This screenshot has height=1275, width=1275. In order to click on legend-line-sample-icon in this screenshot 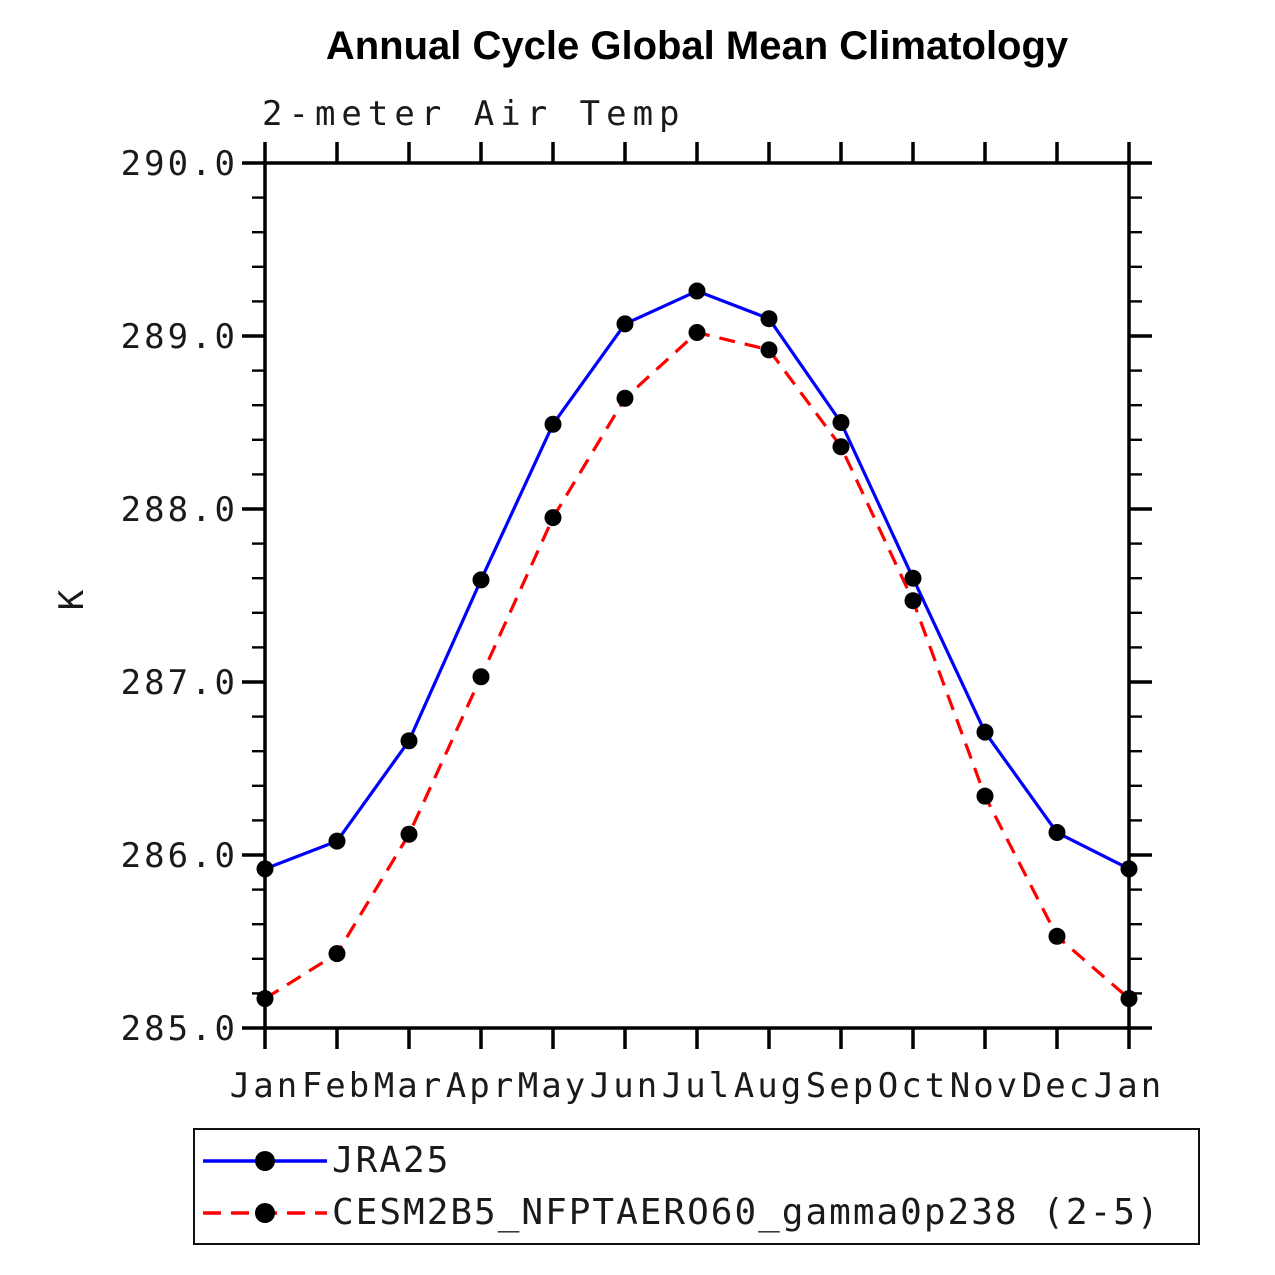, I will do `click(265, 1160)`.